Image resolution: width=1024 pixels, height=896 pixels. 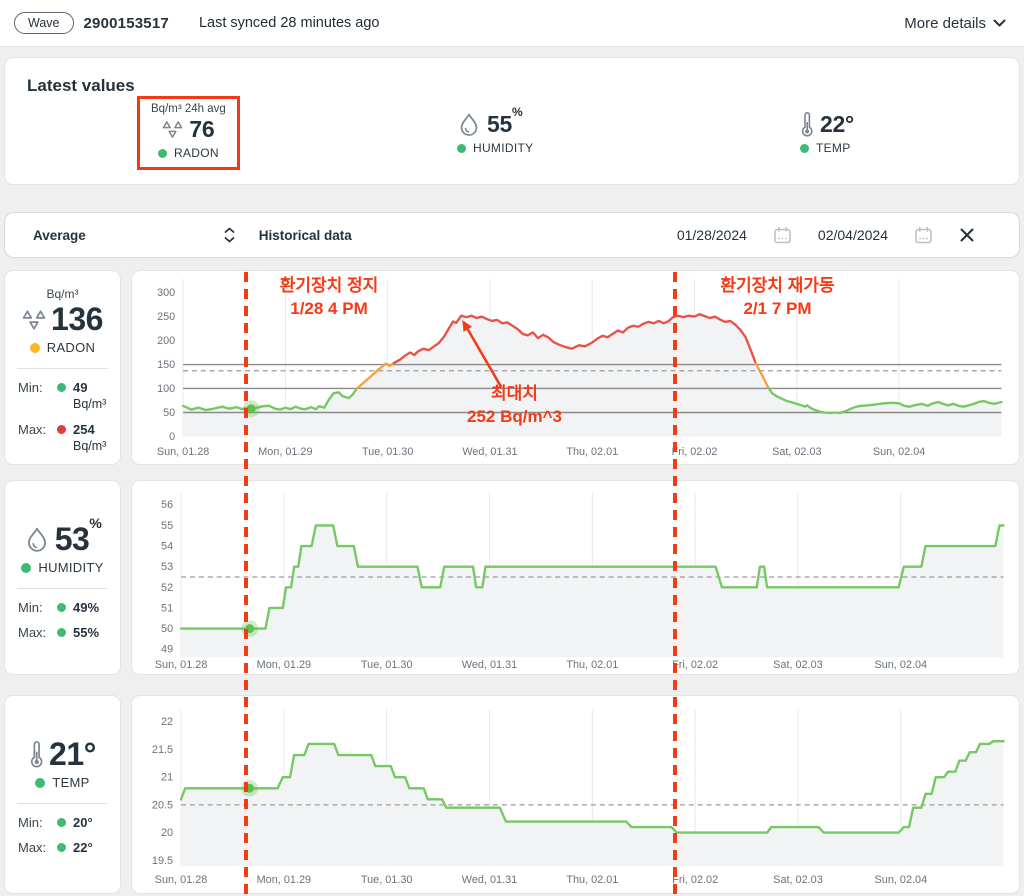 I want to click on svg-text: 100, so click(x=166, y=389).